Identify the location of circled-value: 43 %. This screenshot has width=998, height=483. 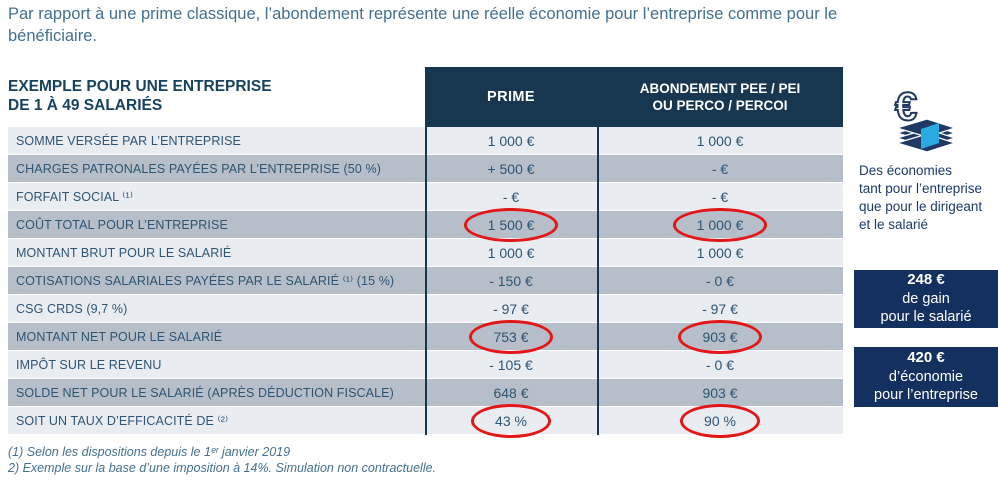
(511, 420).